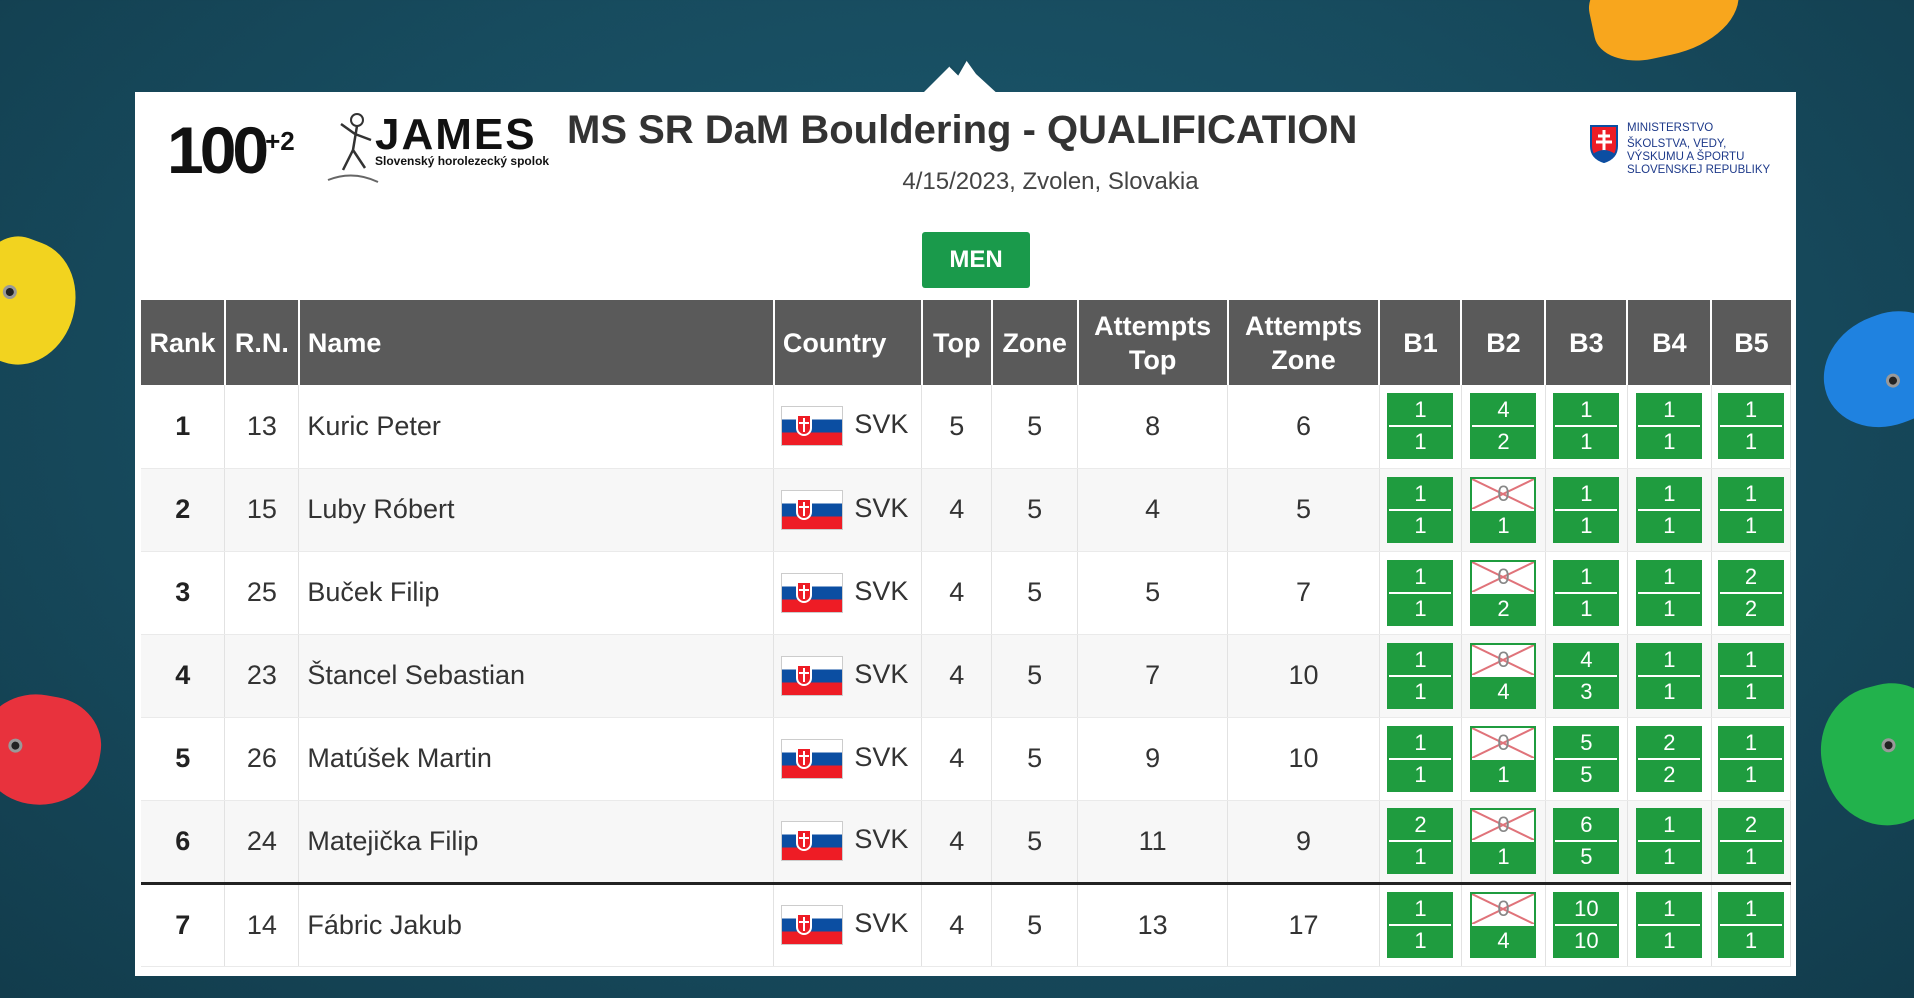 The image size is (1914, 998). I want to click on boulder-zone-attempts: 10, so click(1586, 940).